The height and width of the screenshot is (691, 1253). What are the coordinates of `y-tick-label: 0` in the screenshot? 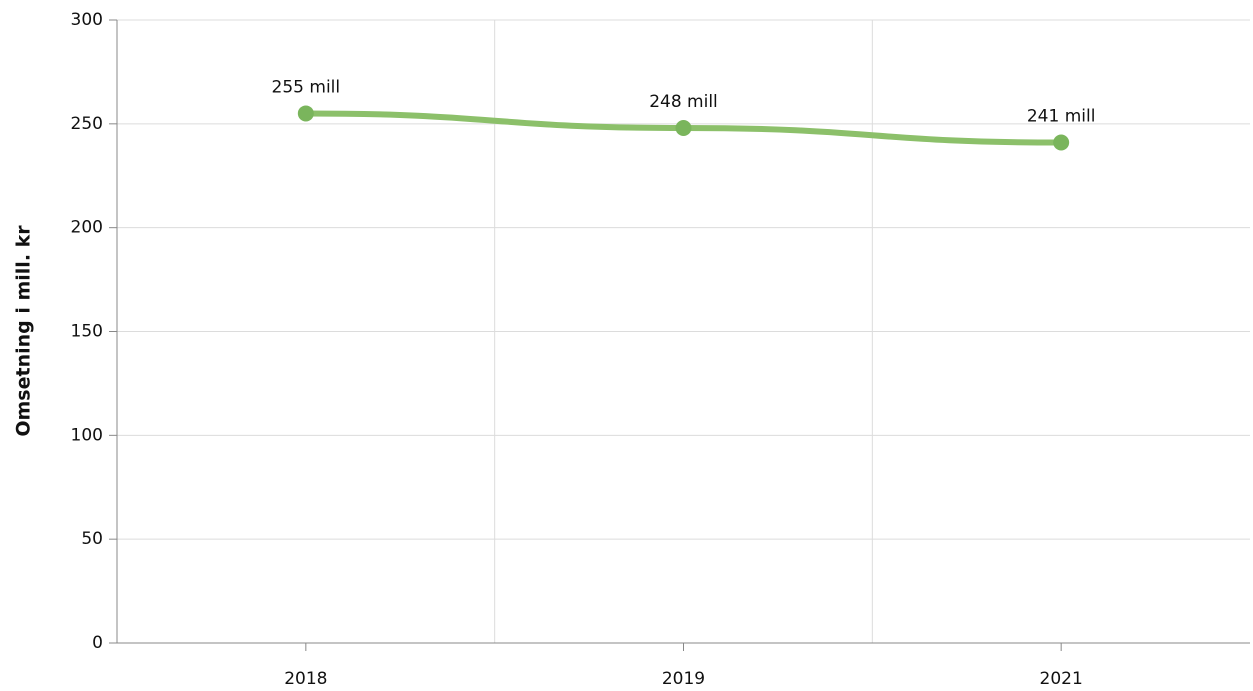 It's located at (97, 643).